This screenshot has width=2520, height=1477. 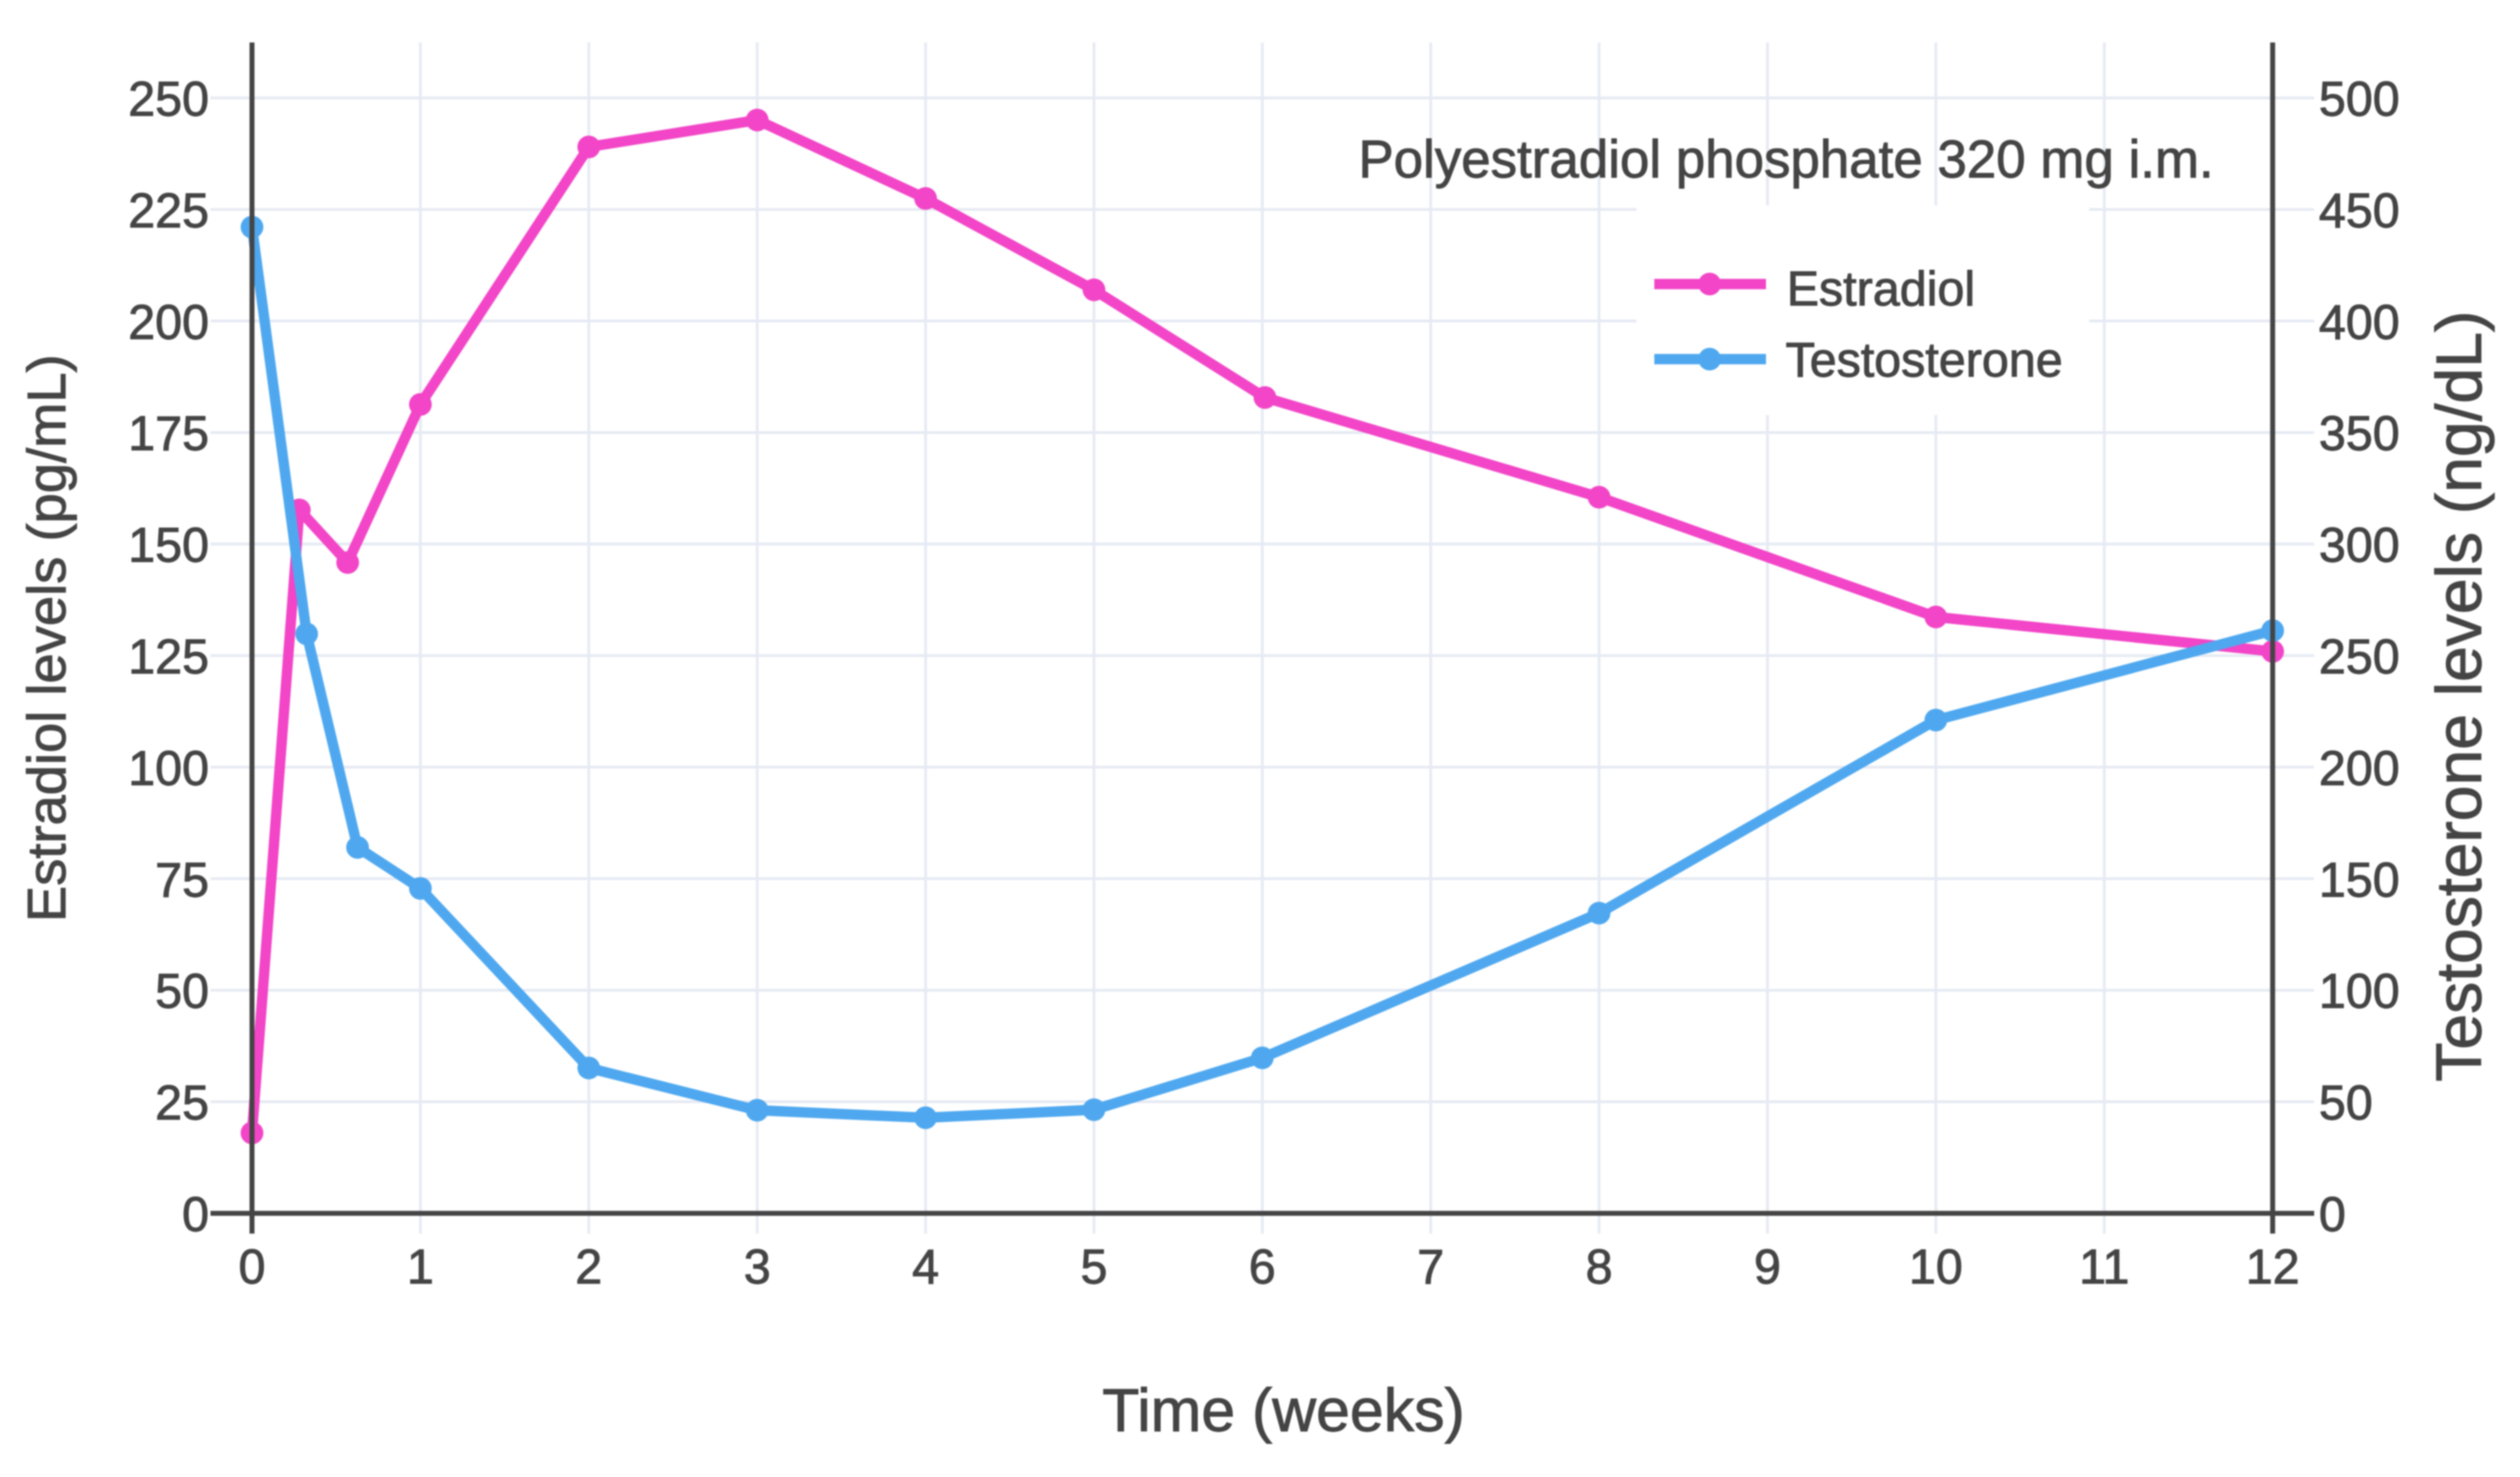 I want to click on svg-text: 11, so click(x=2104, y=1267).